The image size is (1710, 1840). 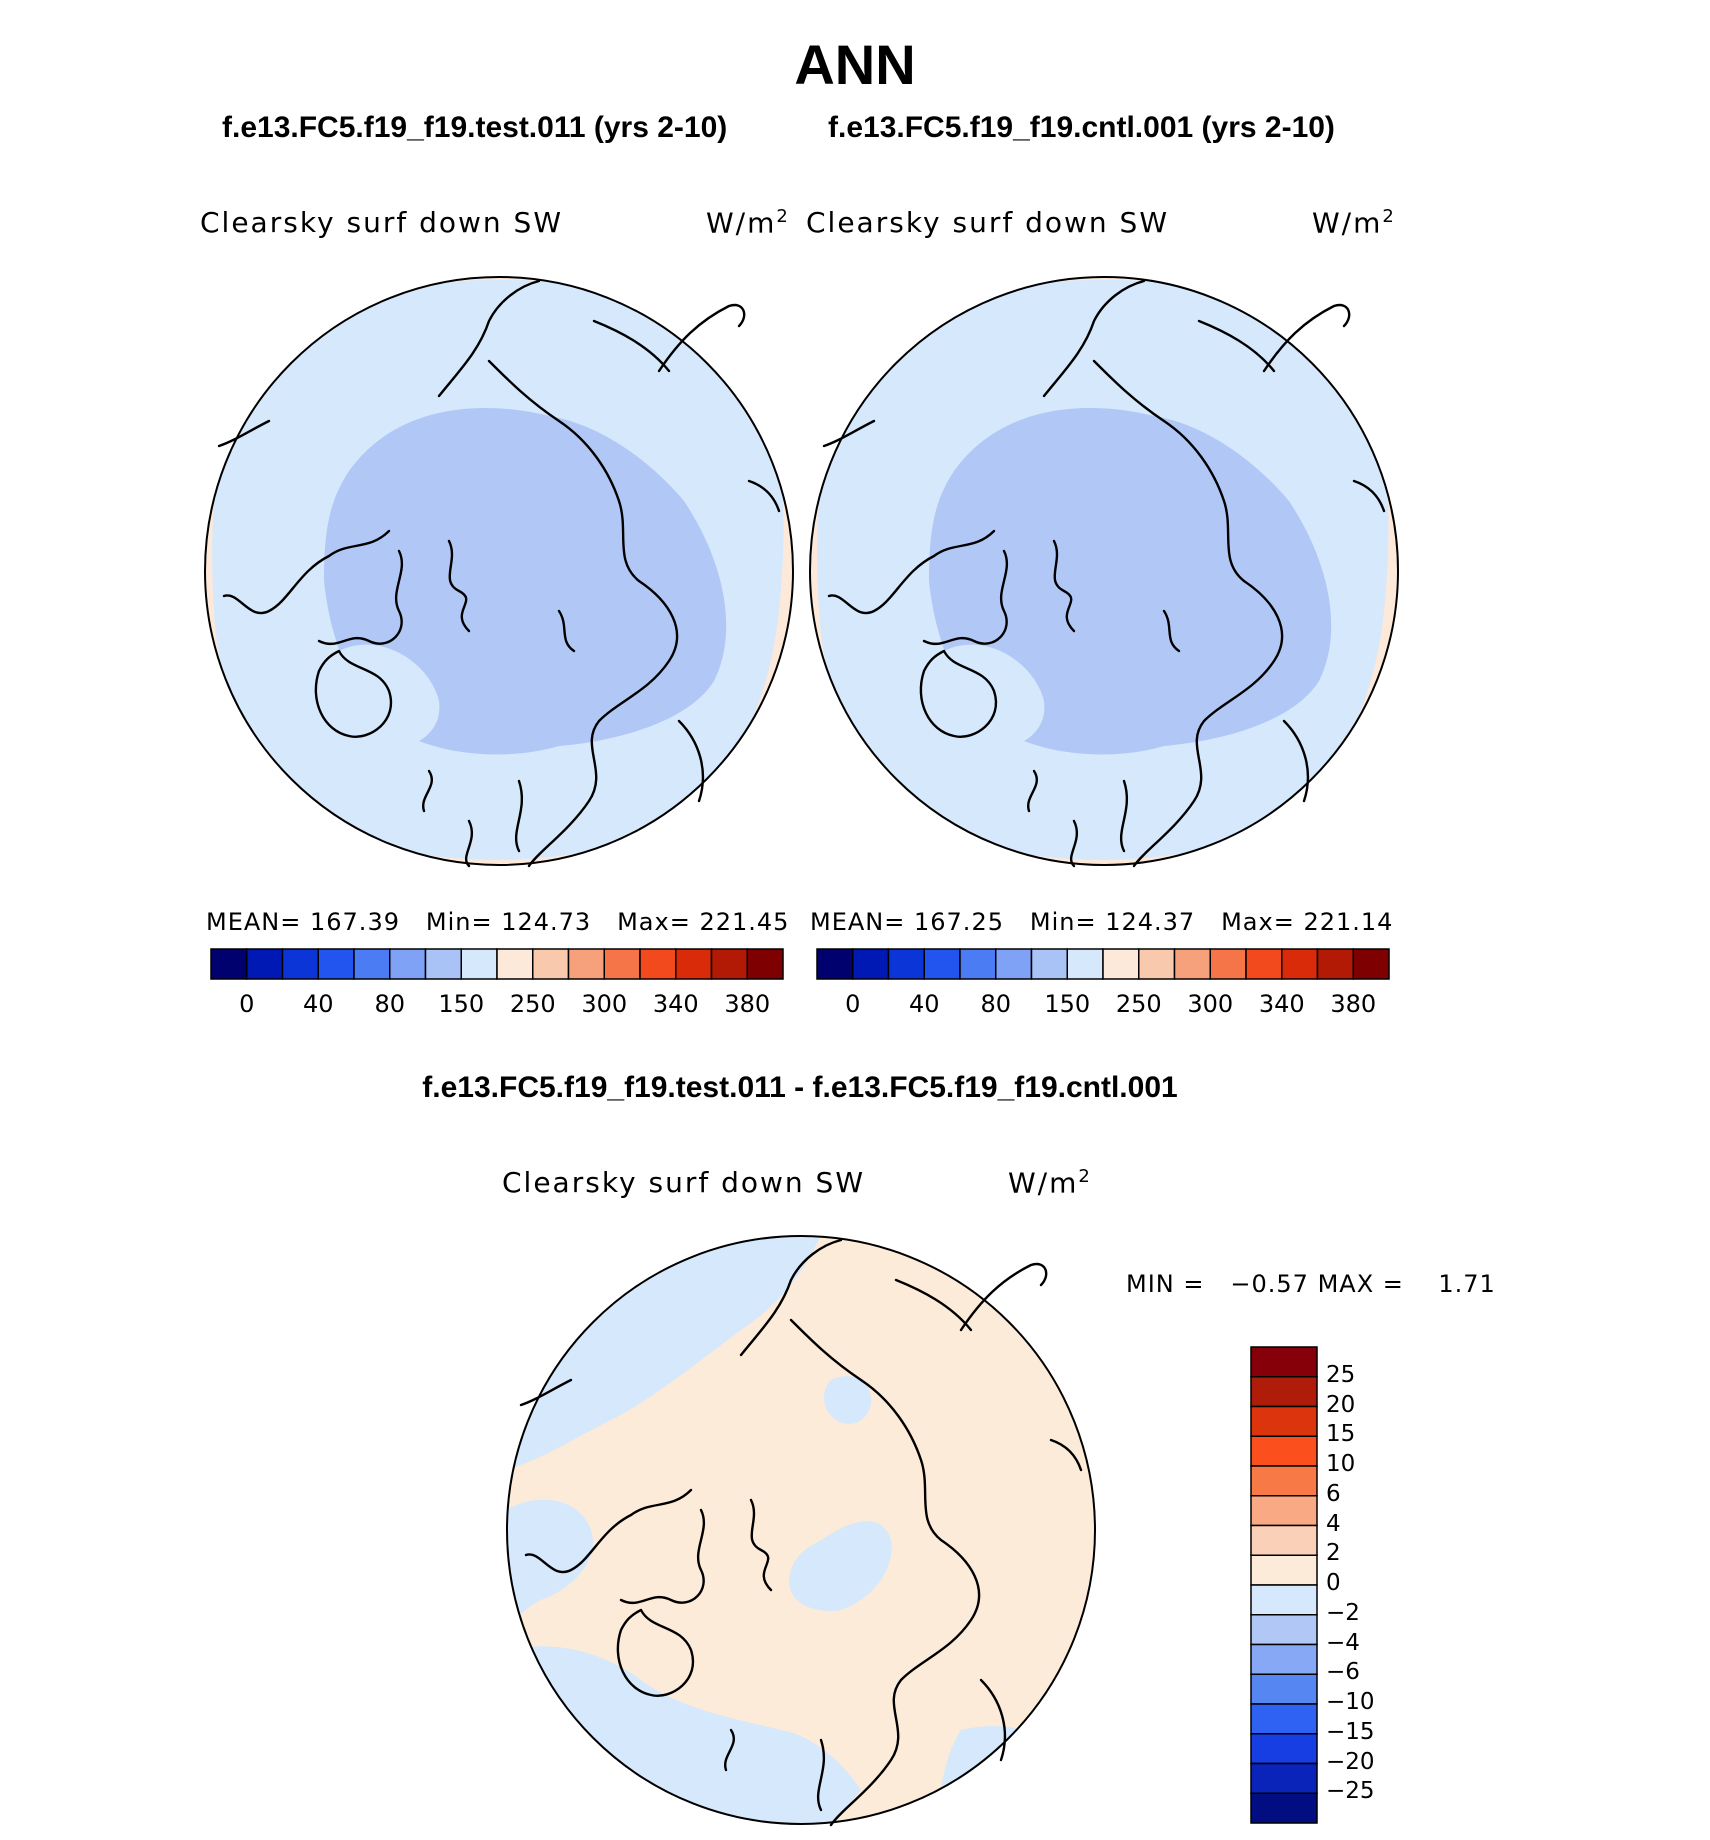 What do you see at coordinates (498, 922) in the screenshot?
I see `panel-1-stats: MEAN= 167.39 Min= 124.73 Max= 221.45` at bounding box center [498, 922].